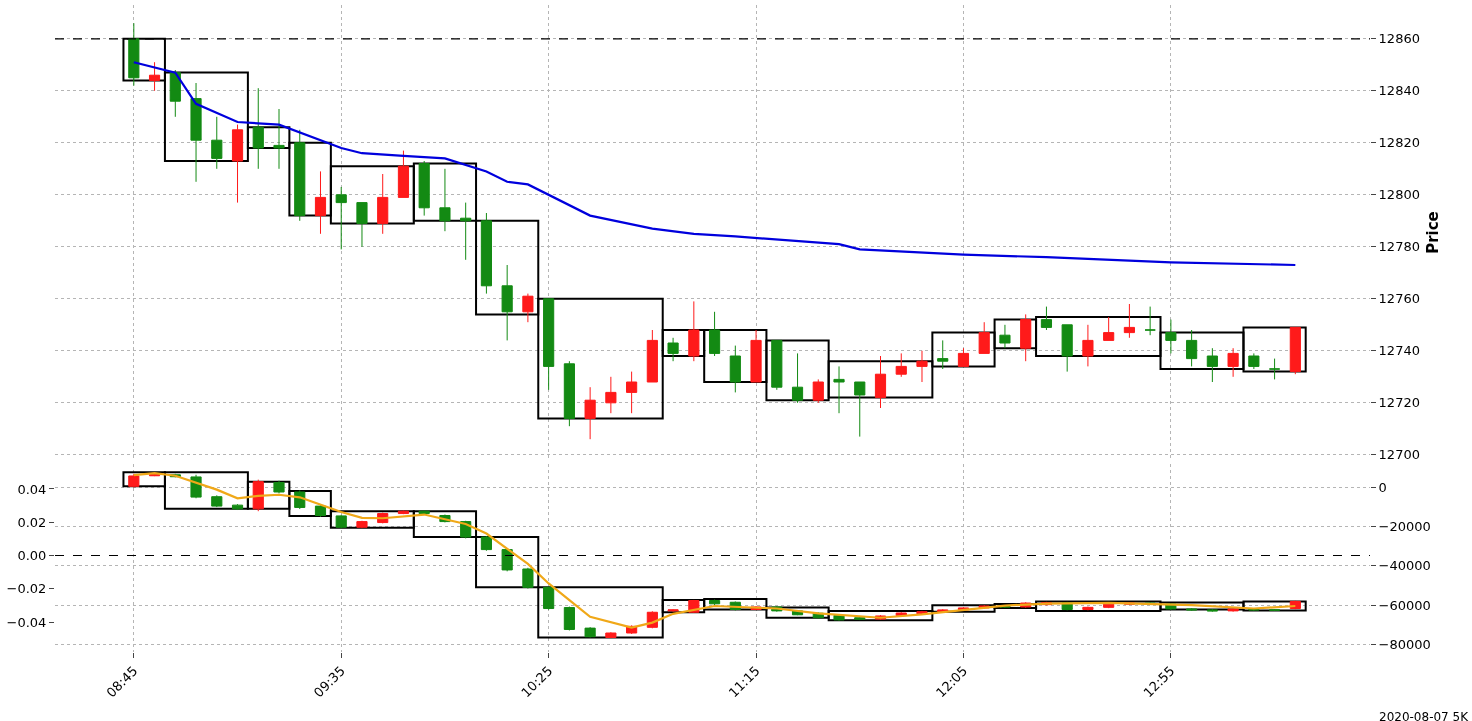 Image resolution: width=1472 pixels, height=721 pixels. I want to click on y2-tick-label: 0, so click(1382, 488).